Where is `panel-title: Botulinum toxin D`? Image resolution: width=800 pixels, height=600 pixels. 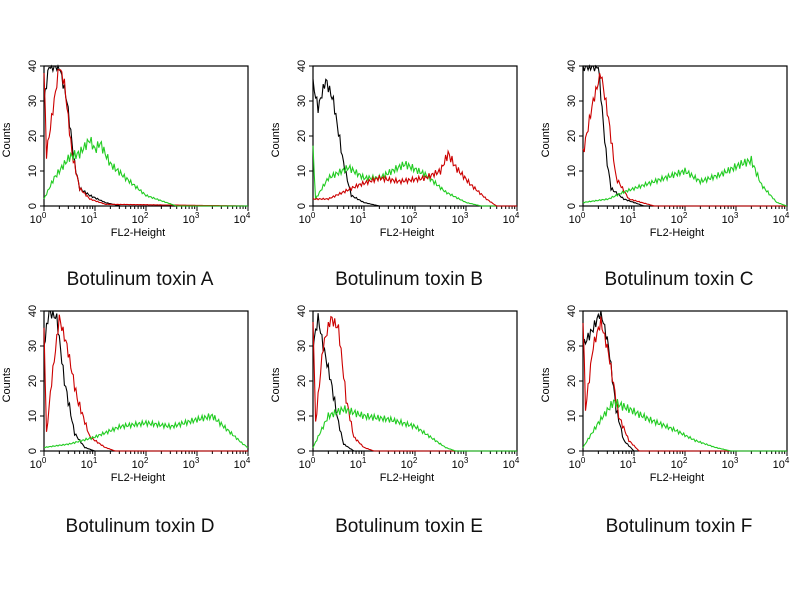 panel-title: Botulinum toxin D is located at coordinates (140, 526).